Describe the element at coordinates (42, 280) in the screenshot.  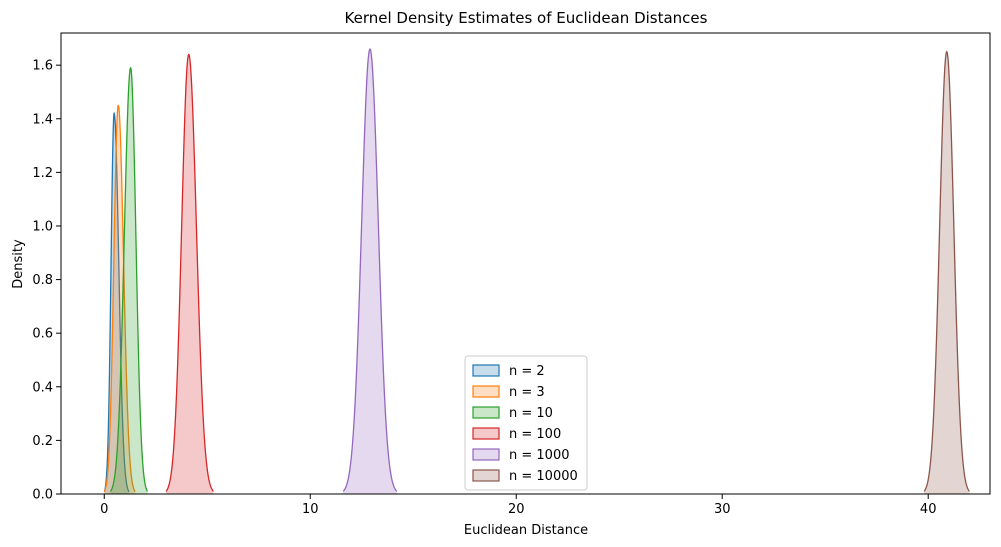
I see `y-tick-label-4: 0.8` at that location.